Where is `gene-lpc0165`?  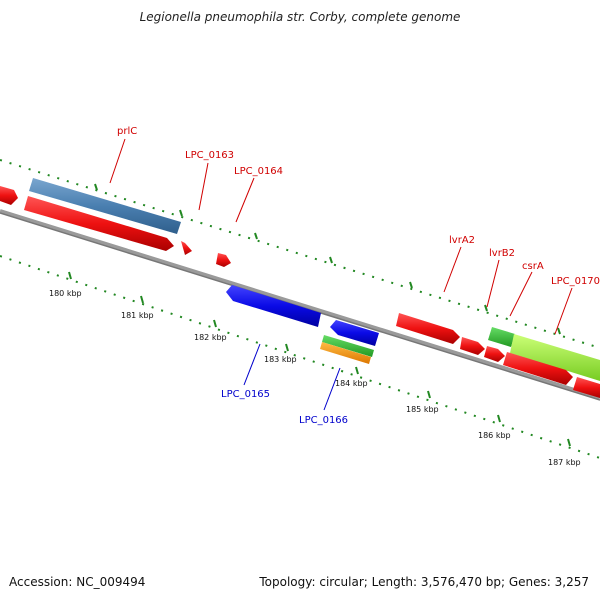
gene-lpc0165 is located at coordinates (273, 306).